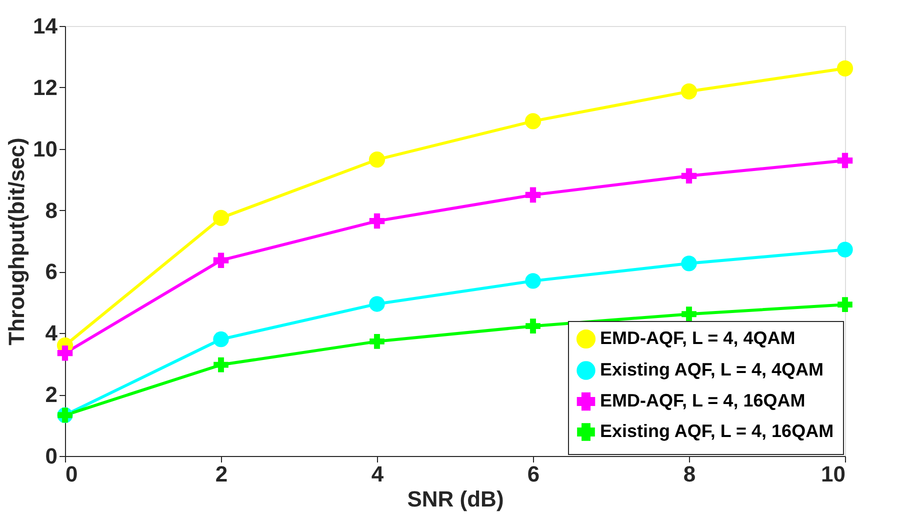 The width and height of the screenshot is (901, 528). I want to click on x-tick-label: 6, so click(533, 474).